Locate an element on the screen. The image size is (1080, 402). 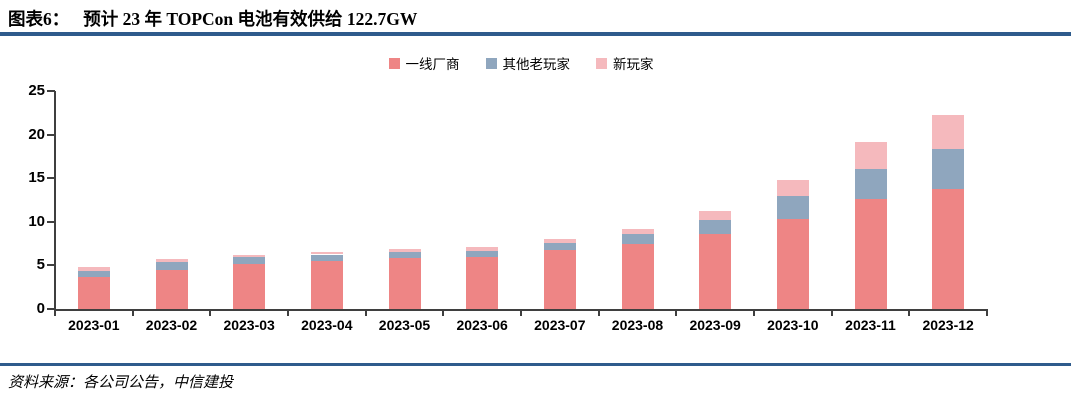
legend-item: 新玩家 is located at coordinates (625, 63).